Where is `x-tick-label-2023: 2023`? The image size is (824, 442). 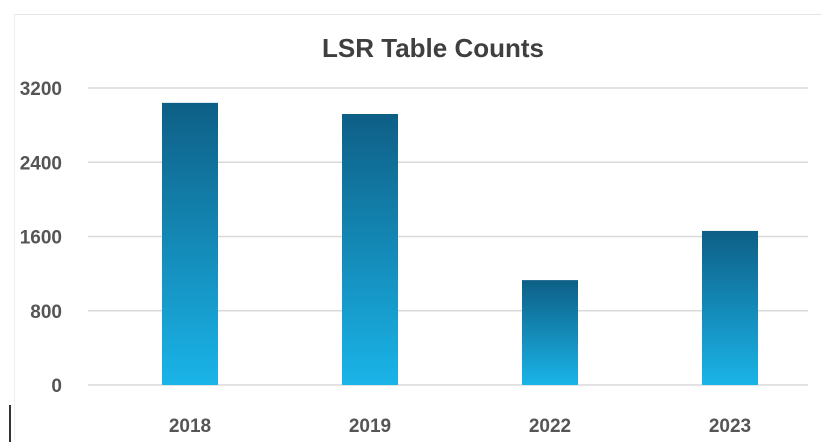
x-tick-label-2023: 2023 is located at coordinates (730, 426).